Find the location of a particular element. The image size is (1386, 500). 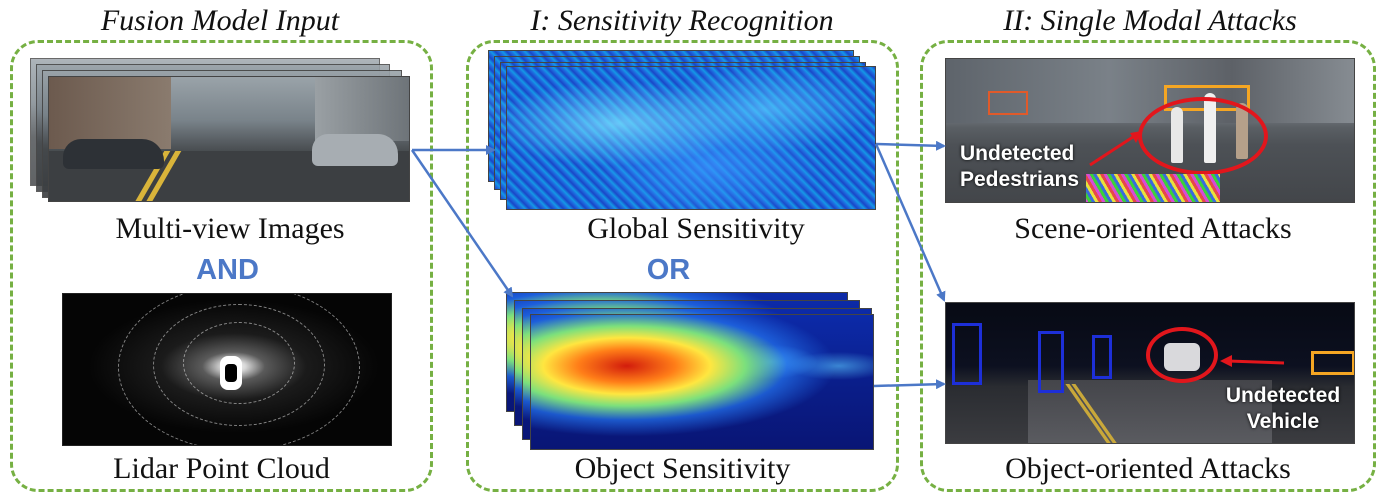

object-oriented-attack-image: Undetected Vehicle is located at coordinates (1150, 373).